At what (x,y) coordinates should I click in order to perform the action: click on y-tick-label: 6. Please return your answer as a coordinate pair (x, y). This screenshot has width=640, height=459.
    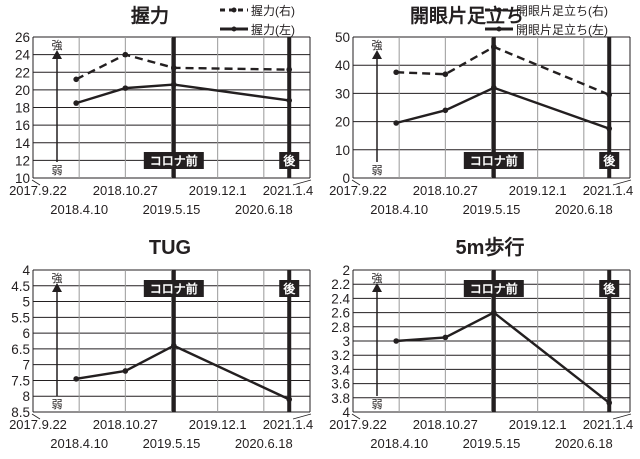
    Looking at the image, I should click on (26, 333).